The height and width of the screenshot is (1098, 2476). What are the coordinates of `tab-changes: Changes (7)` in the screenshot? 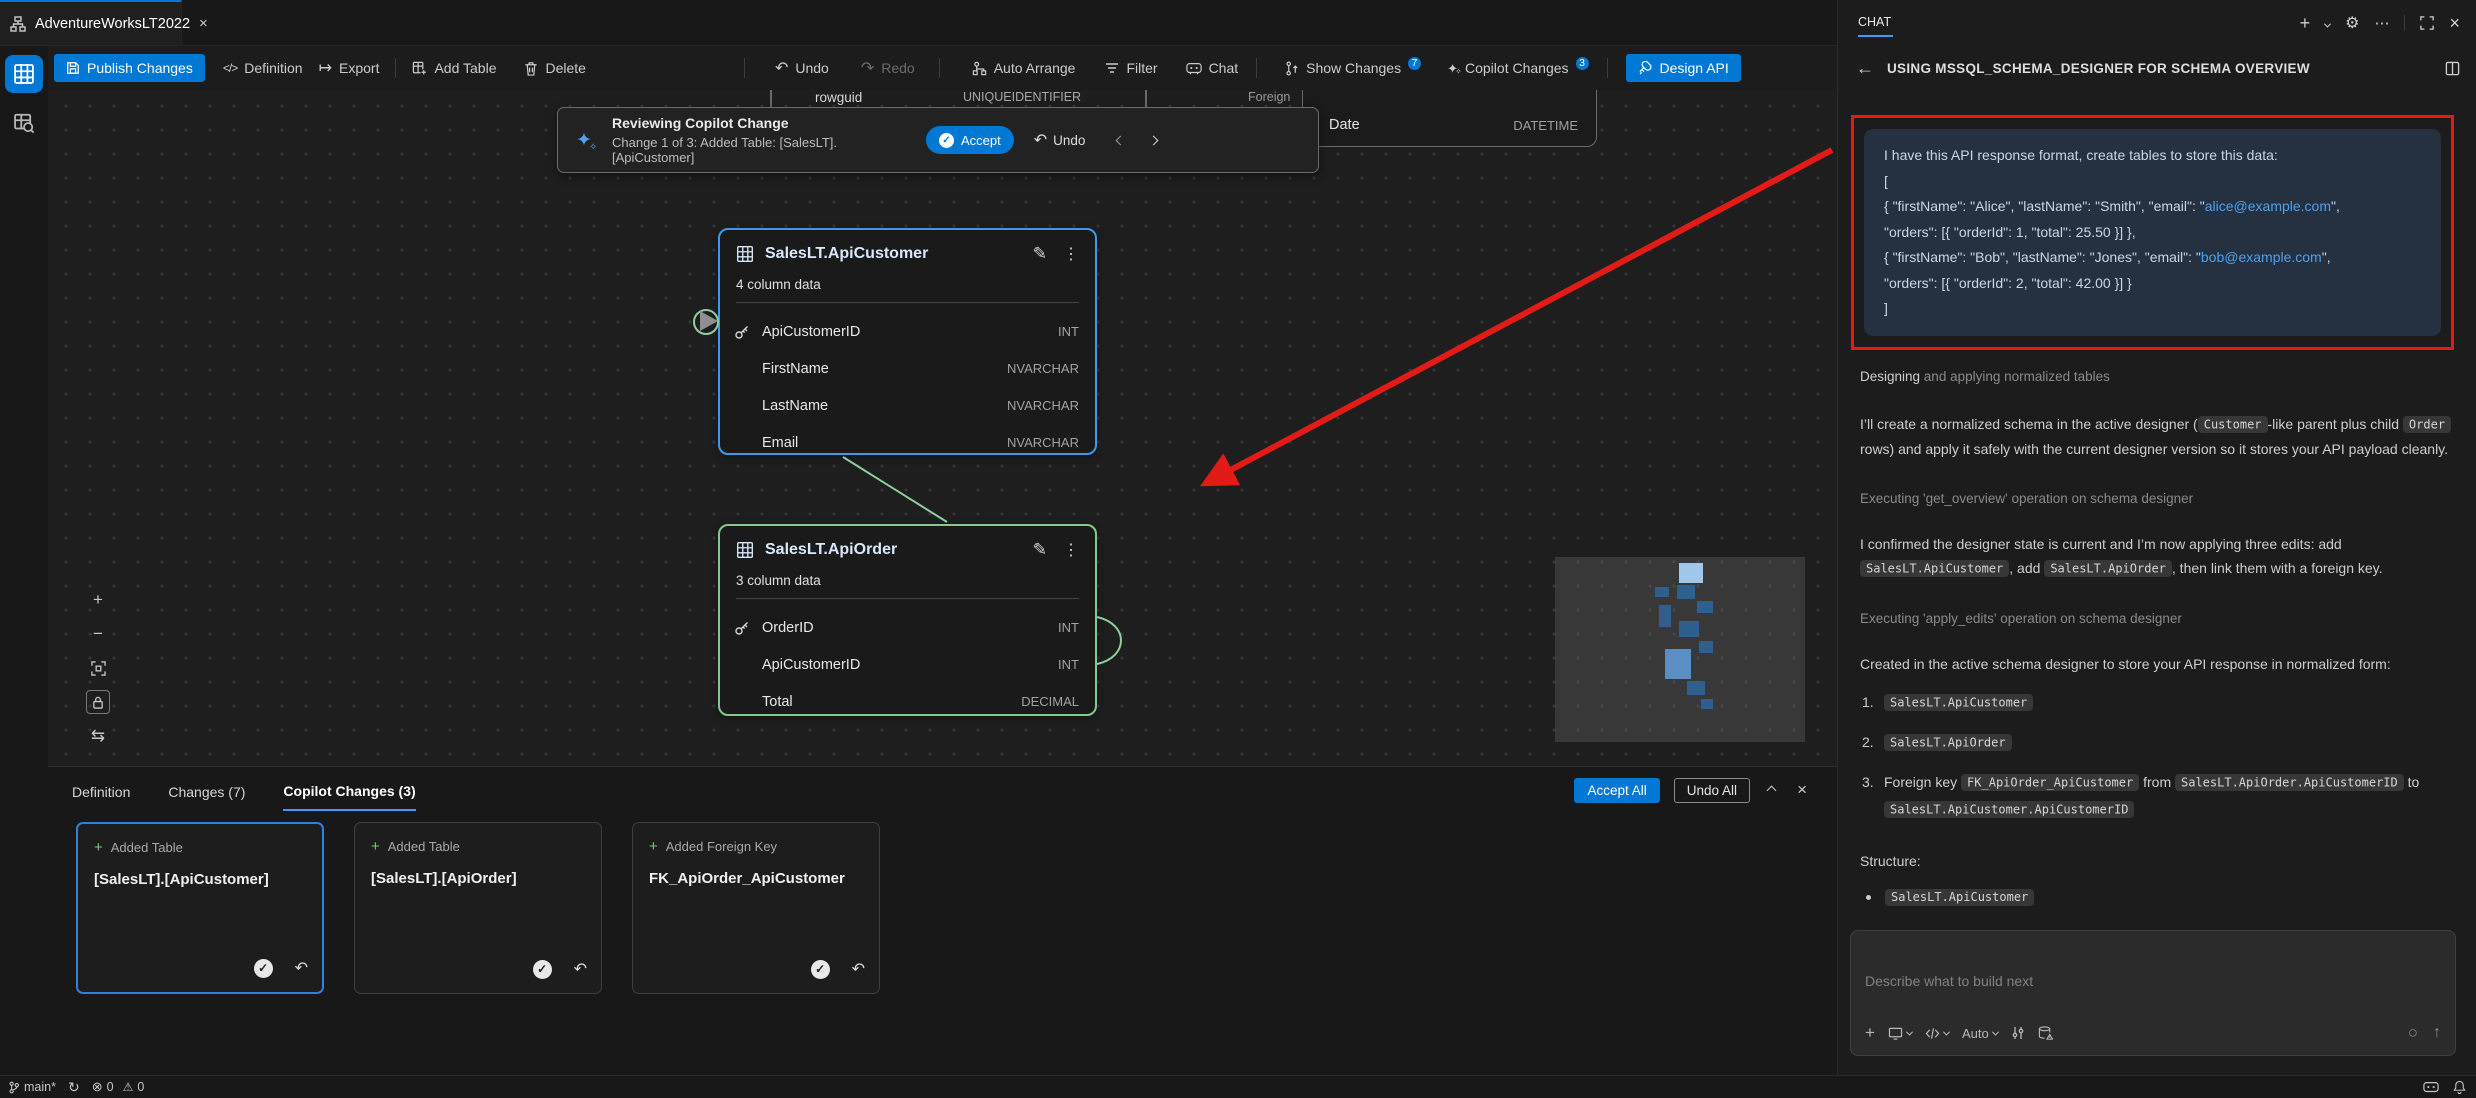 It's located at (207, 791).